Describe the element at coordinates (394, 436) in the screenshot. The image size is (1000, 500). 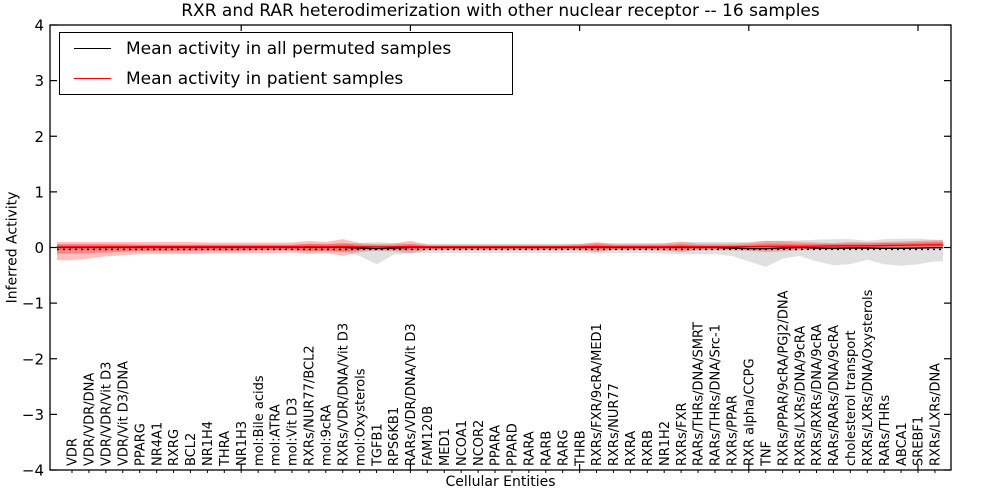
I see `x-tick-label: RPS6KB1` at that location.